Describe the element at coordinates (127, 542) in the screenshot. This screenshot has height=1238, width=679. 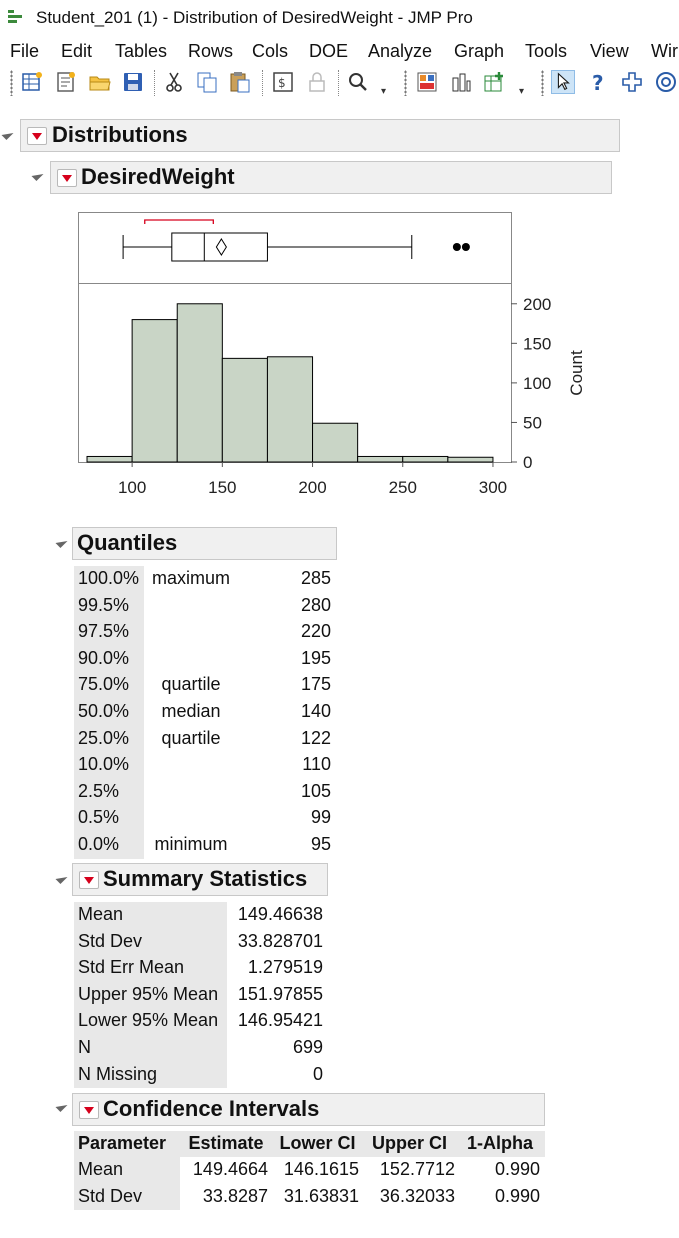
I see `quantiles-title: Quantiles` at that location.